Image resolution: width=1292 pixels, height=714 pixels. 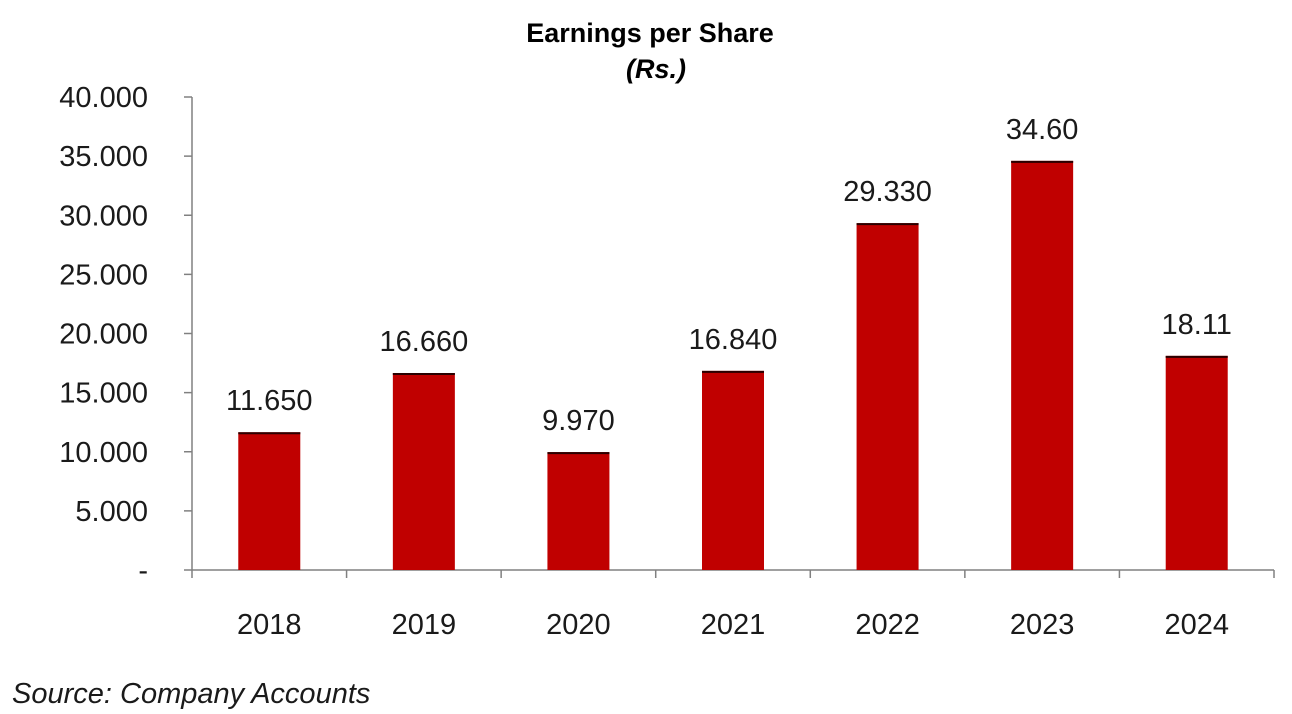 What do you see at coordinates (143, 571) in the screenshot?
I see `y-tick-label: -` at bounding box center [143, 571].